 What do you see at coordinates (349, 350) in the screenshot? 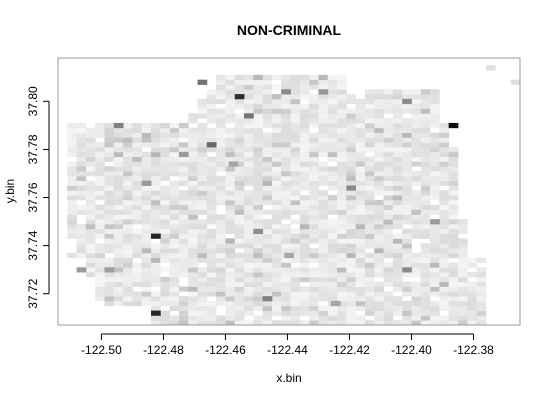
I see `x-tick-label: -122.42` at bounding box center [349, 350].